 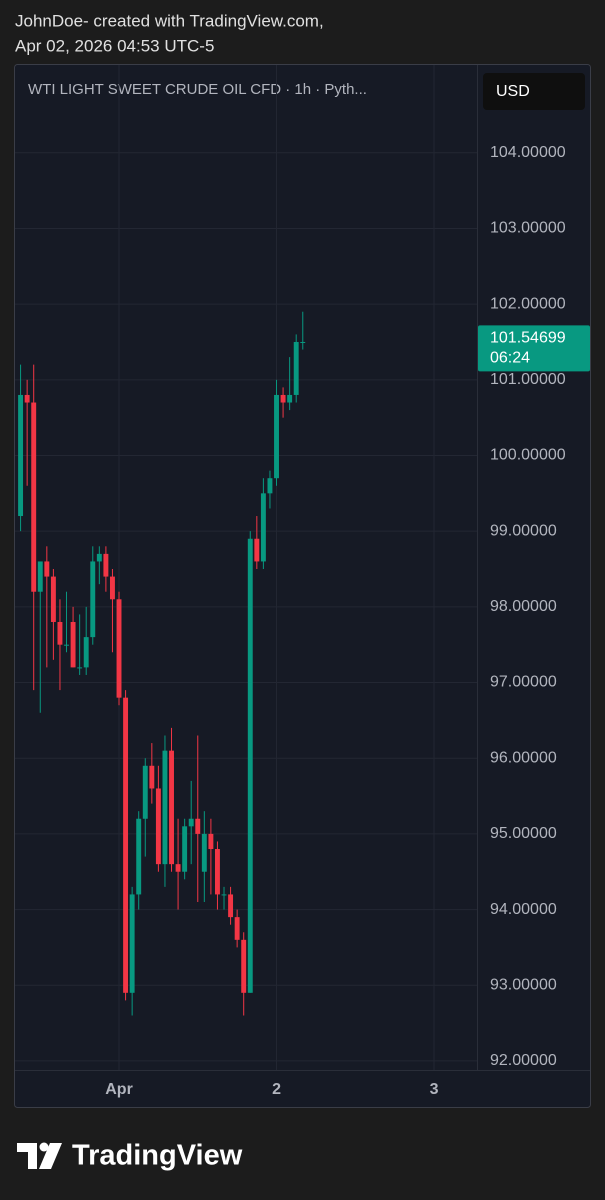 I want to click on y-tick-label: 94.00000, so click(x=523, y=909).